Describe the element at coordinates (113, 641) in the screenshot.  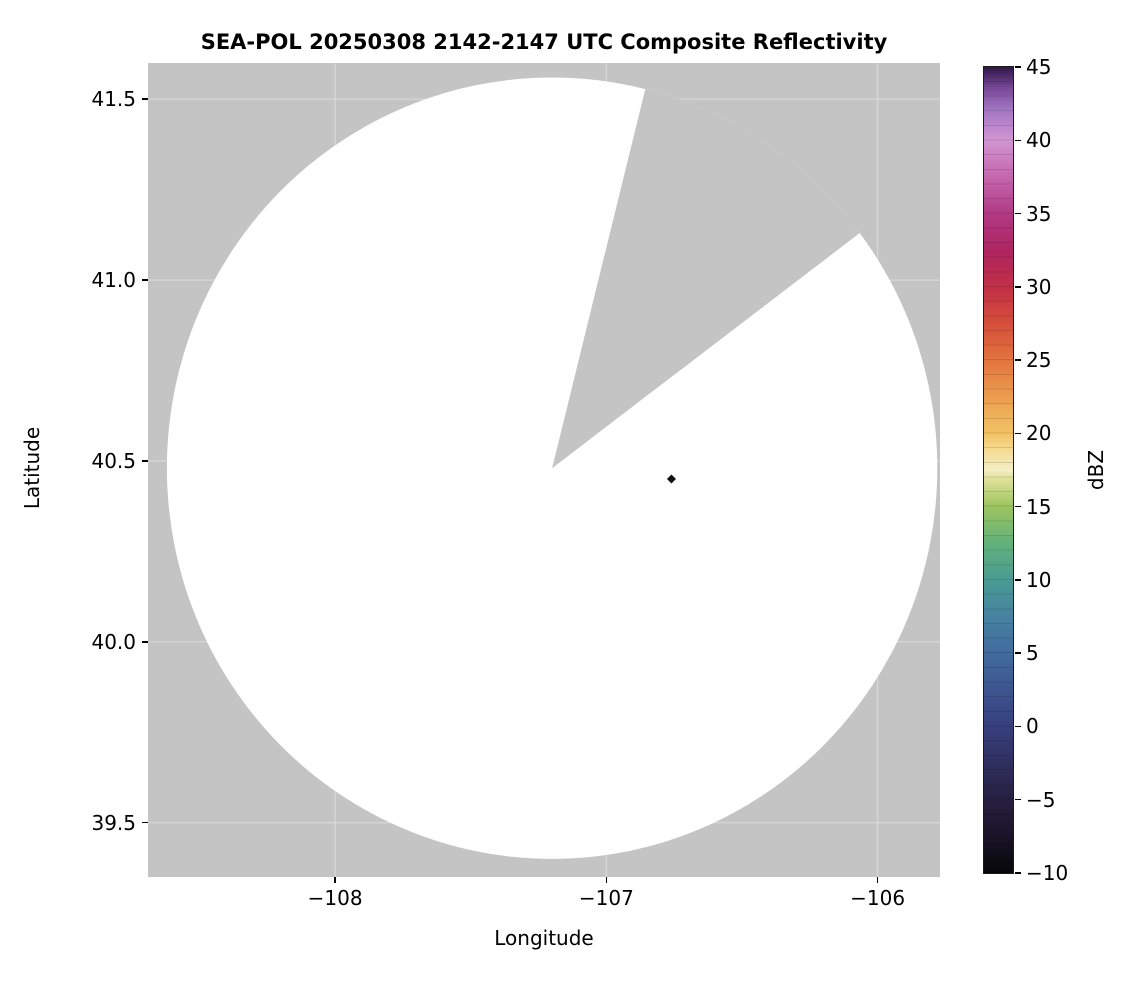
I see `y-tick-label: 40.0` at that location.